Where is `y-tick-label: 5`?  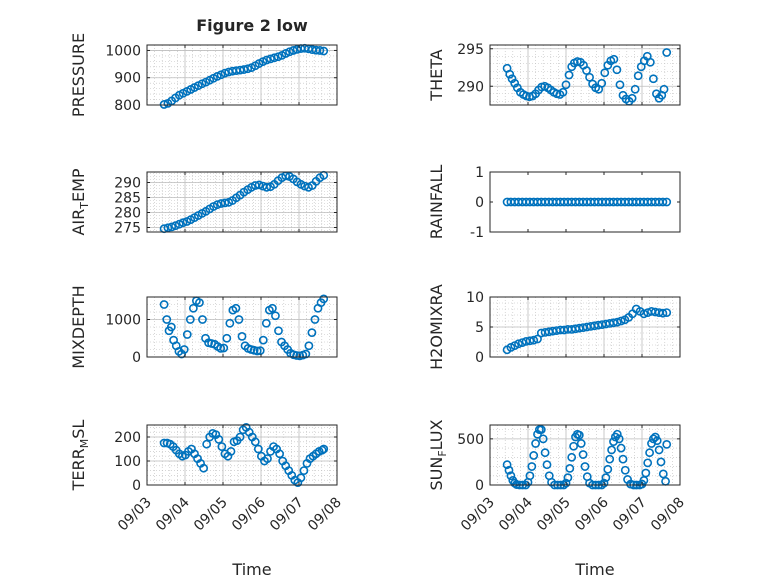 y-tick-label: 5 is located at coordinates (479, 328).